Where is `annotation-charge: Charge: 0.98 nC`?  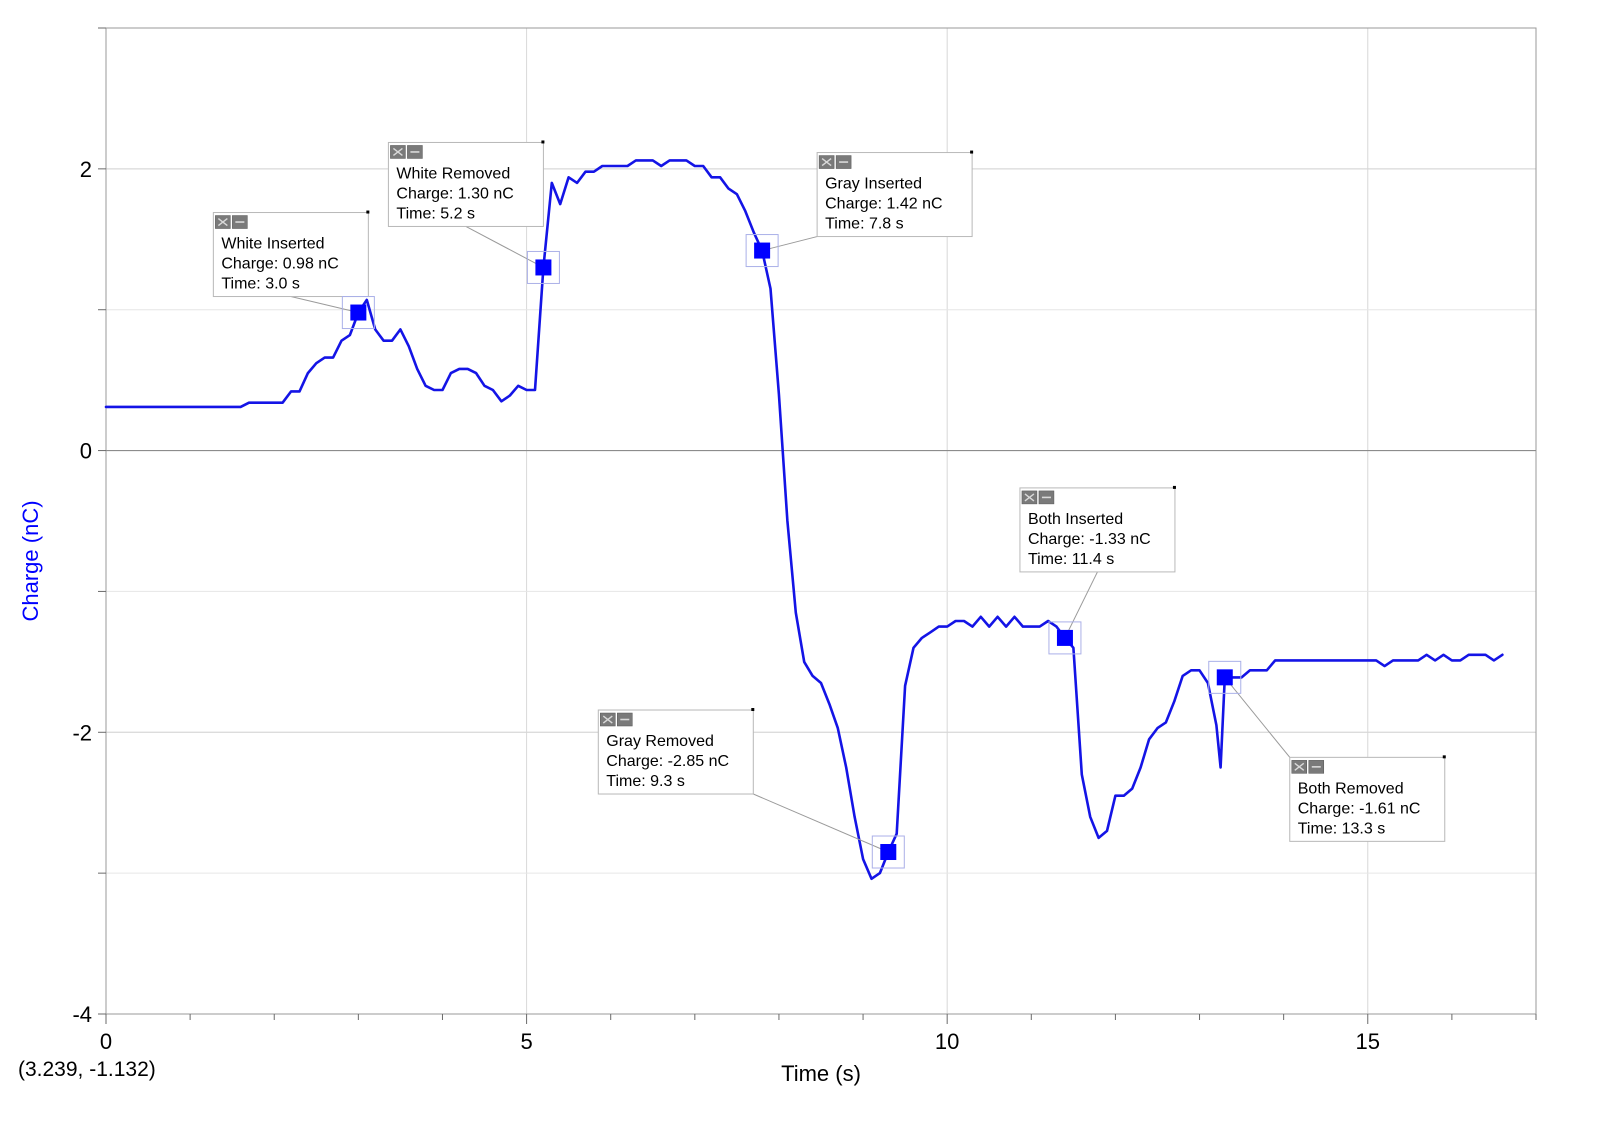
annotation-charge: Charge: 0.98 nC is located at coordinates (279, 264).